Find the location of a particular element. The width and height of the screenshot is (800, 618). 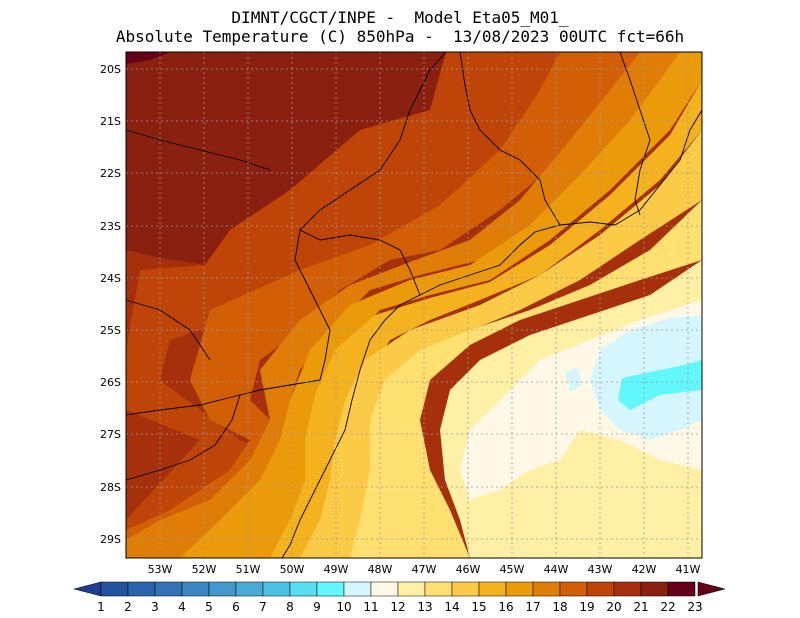

colorbar-low-arrow is located at coordinates (87, 589).